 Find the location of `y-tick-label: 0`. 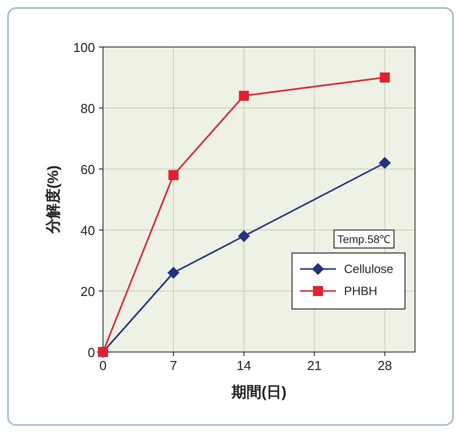

y-tick-label: 0 is located at coordinates (91, 352).